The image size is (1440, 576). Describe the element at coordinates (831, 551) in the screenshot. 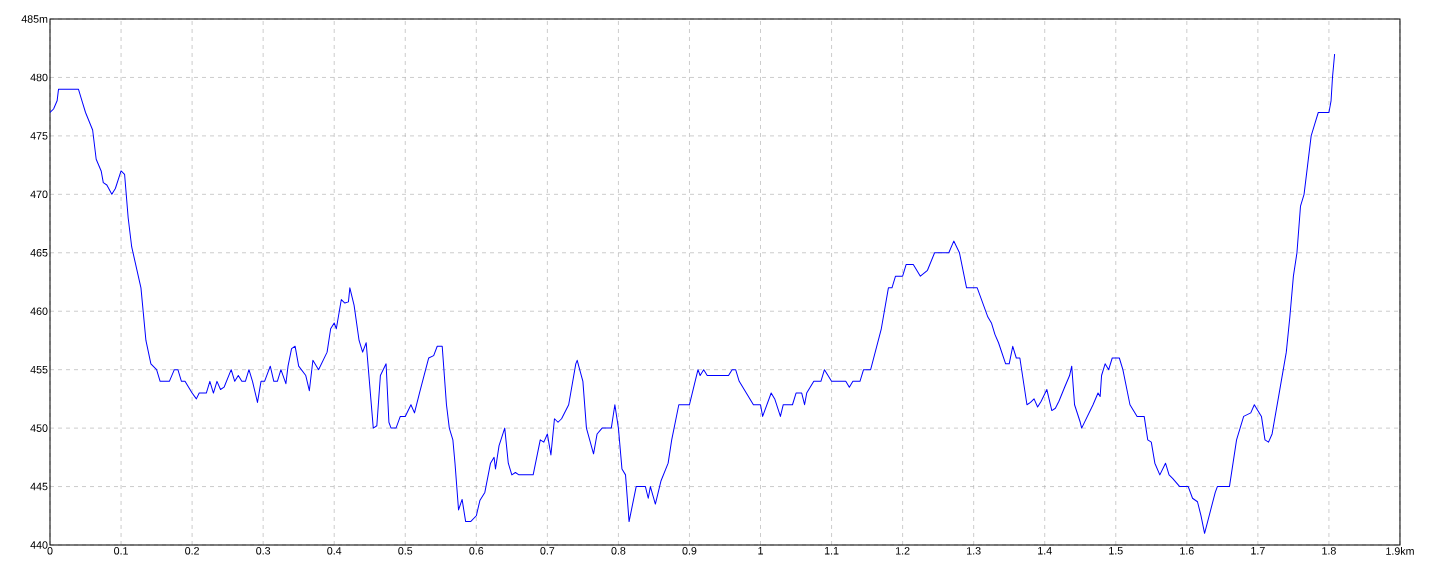

I see `x-tick-label: 1.1` at that location.